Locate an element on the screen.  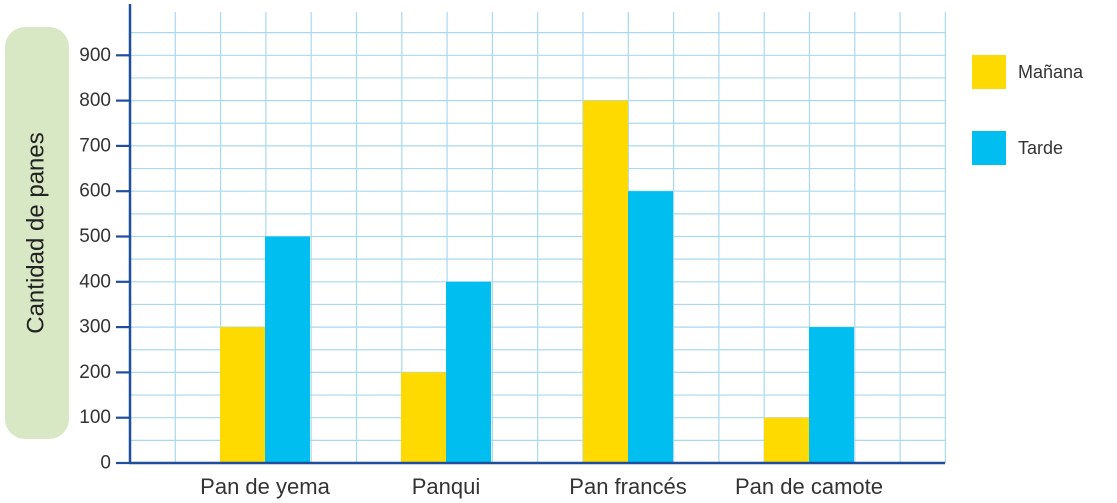
y-tick-label: 400 is located at coordinates (95, 281).